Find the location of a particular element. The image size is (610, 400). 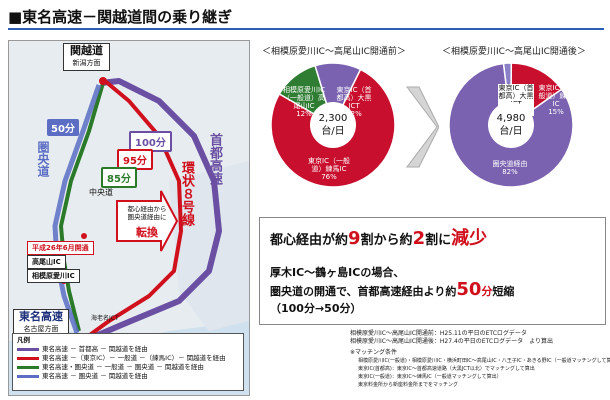

note-6: 東京IC(一般道)：東京IC～練馬IC（一般道マッチングして算出） is located at coordinates (430, 377).